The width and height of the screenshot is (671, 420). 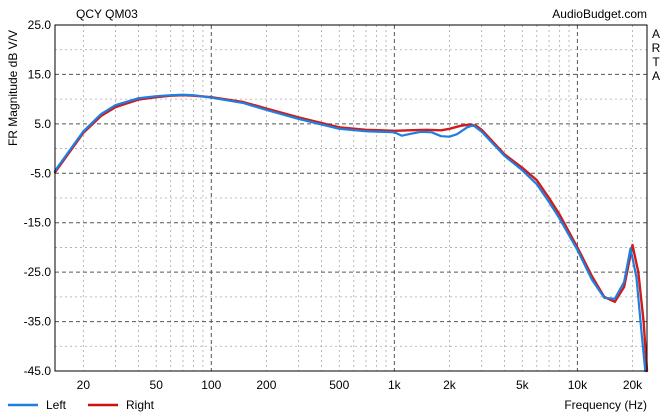 I want to click on y-tick-label: -5.0, so click(x=40, y=173).